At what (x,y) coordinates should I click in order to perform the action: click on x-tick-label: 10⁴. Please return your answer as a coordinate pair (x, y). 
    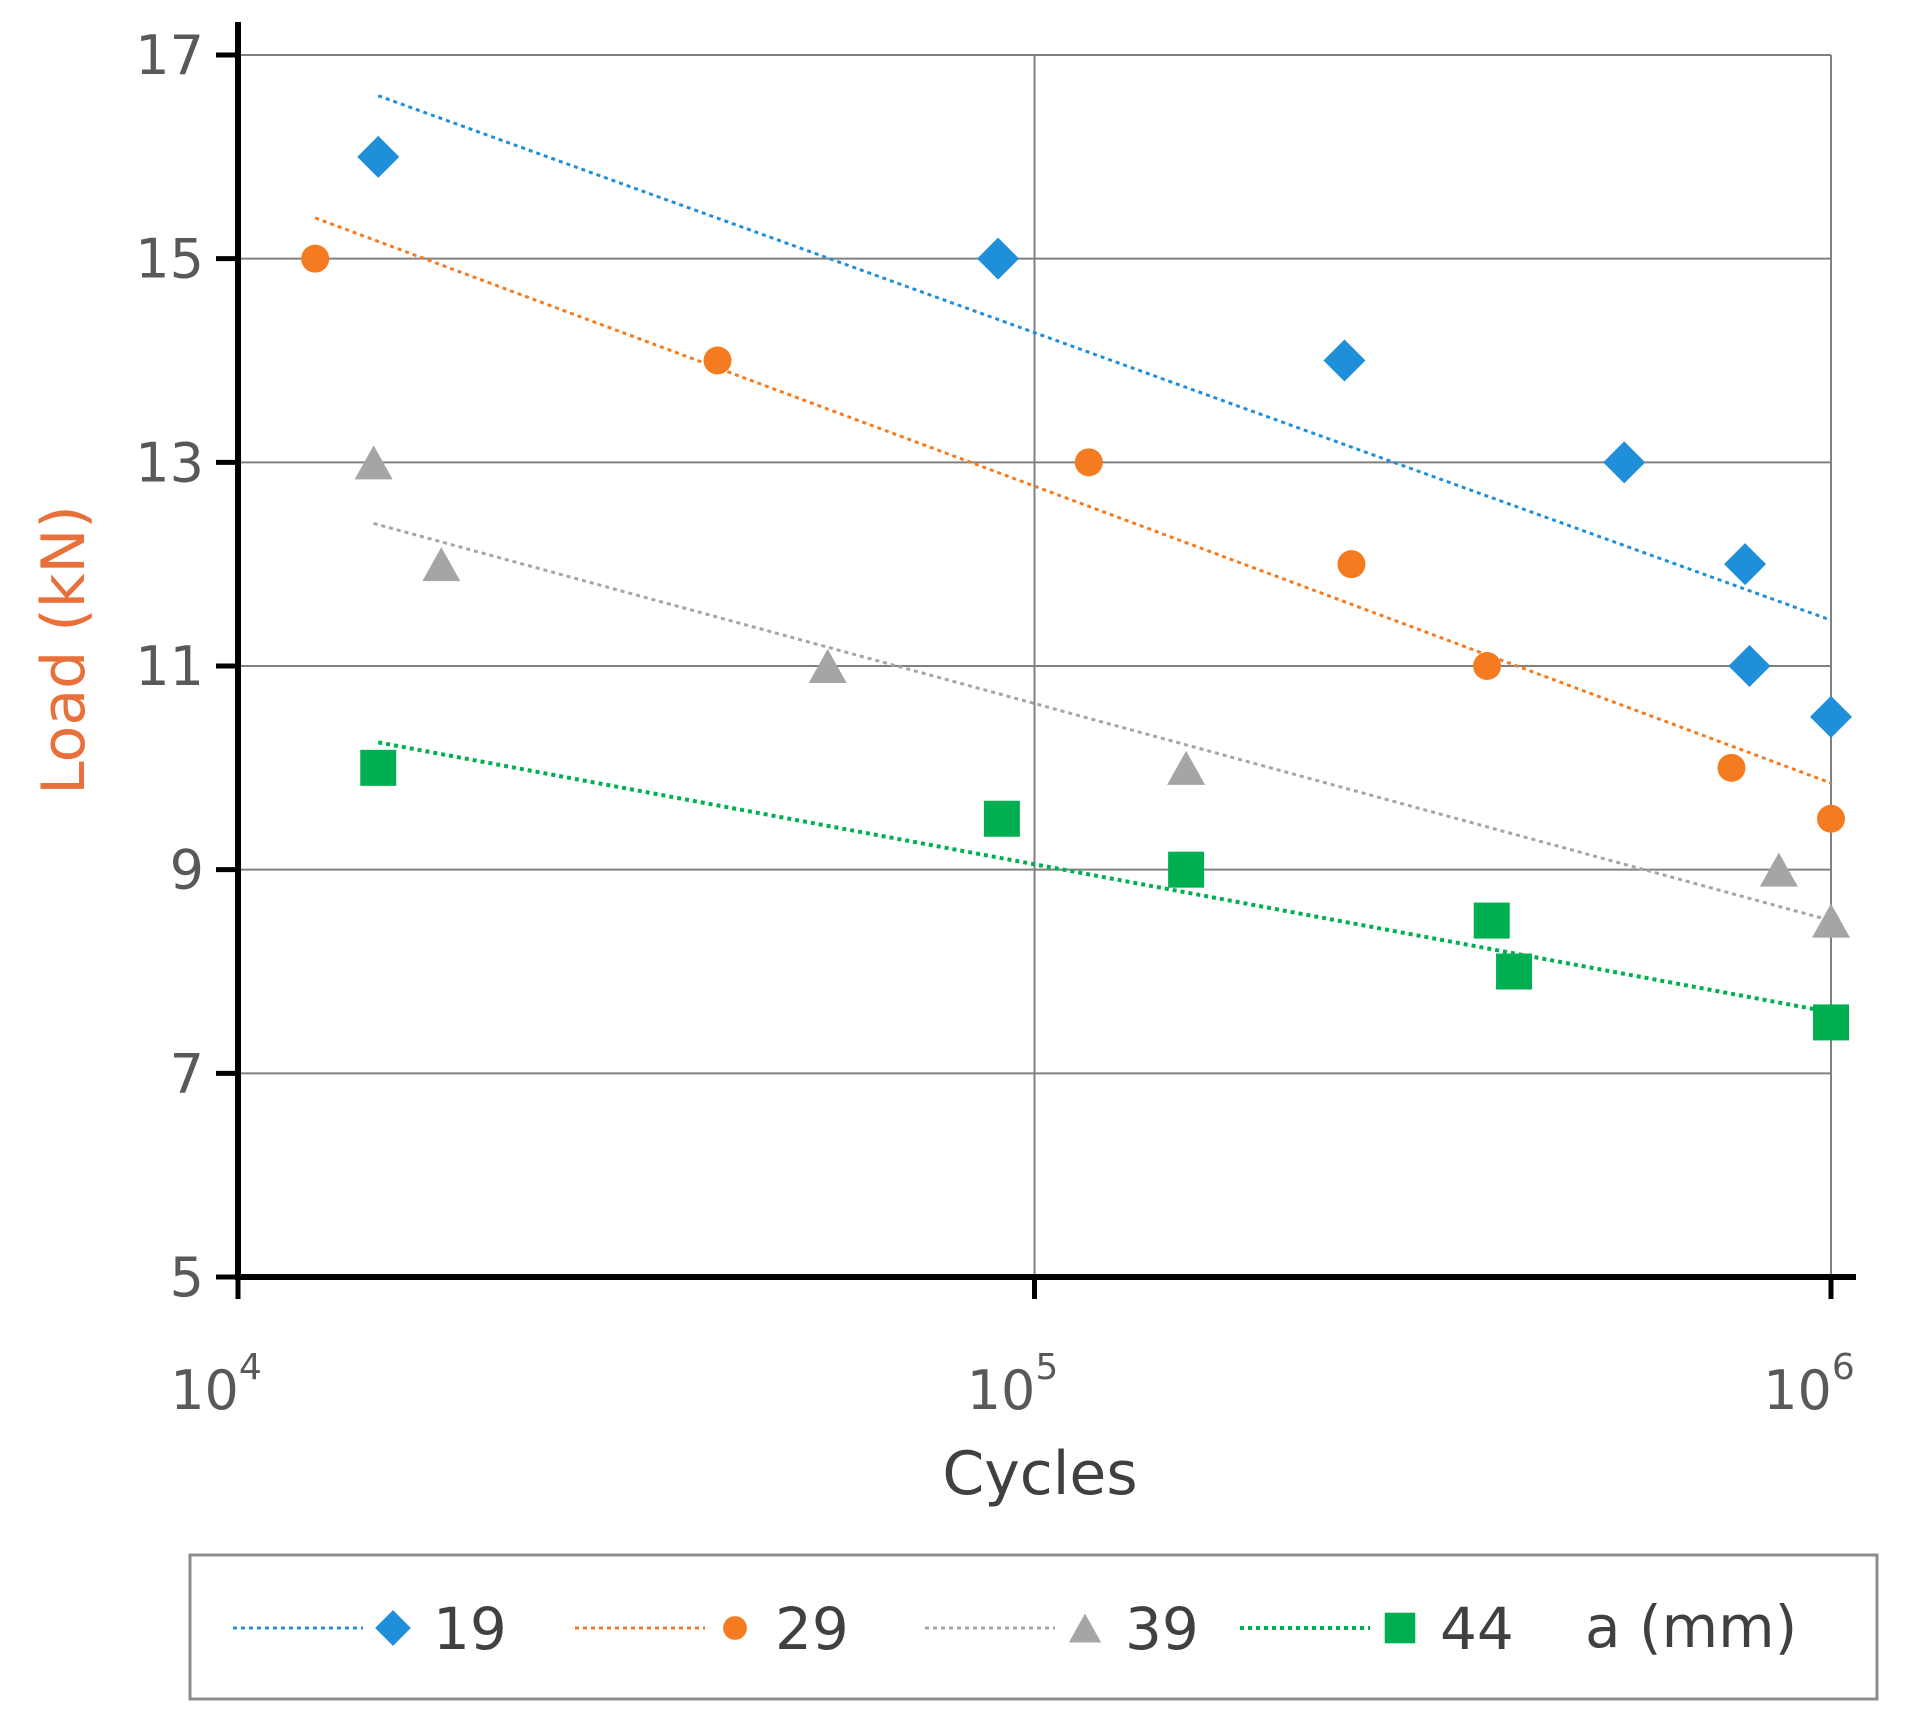
    Looking at the image, I should click on (216, 1384).